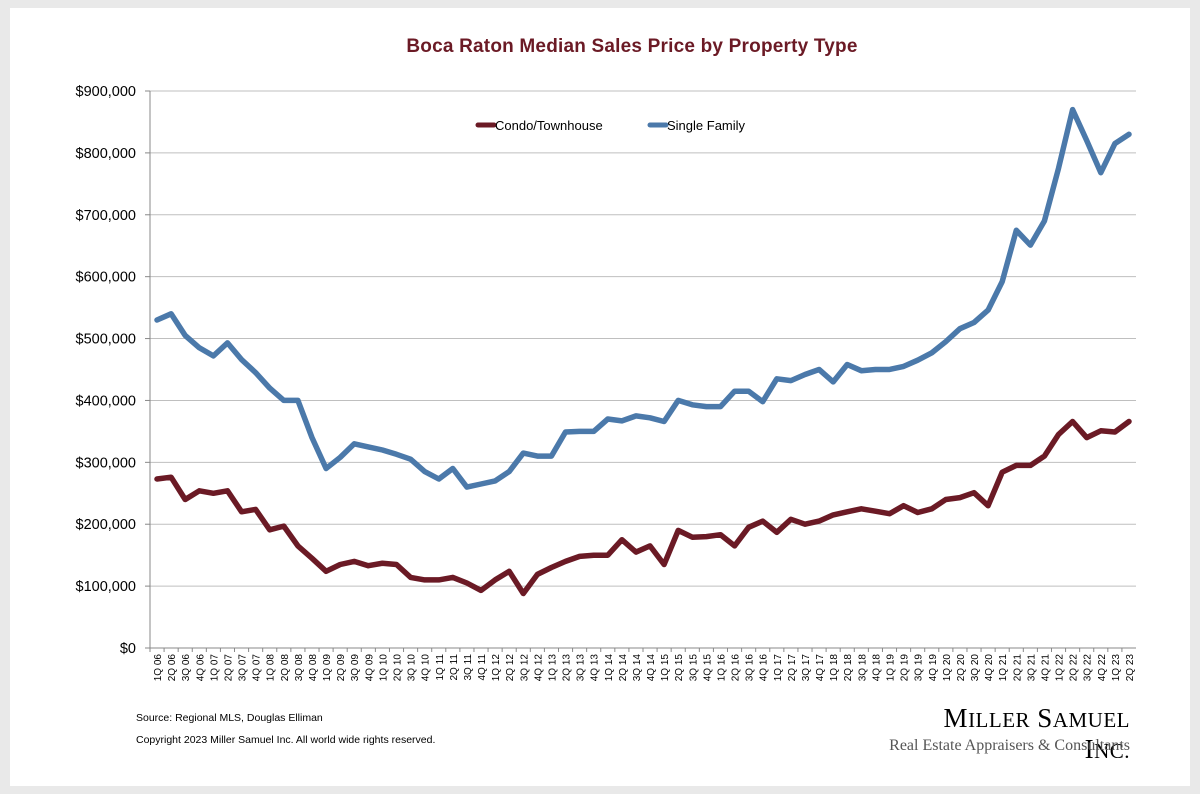 The image size is (1200, 794). What do you see at coordinates (327, 668) in the screenshot?
I see `x-tick-label: 1Q 09` at bounding box center [327, 668].